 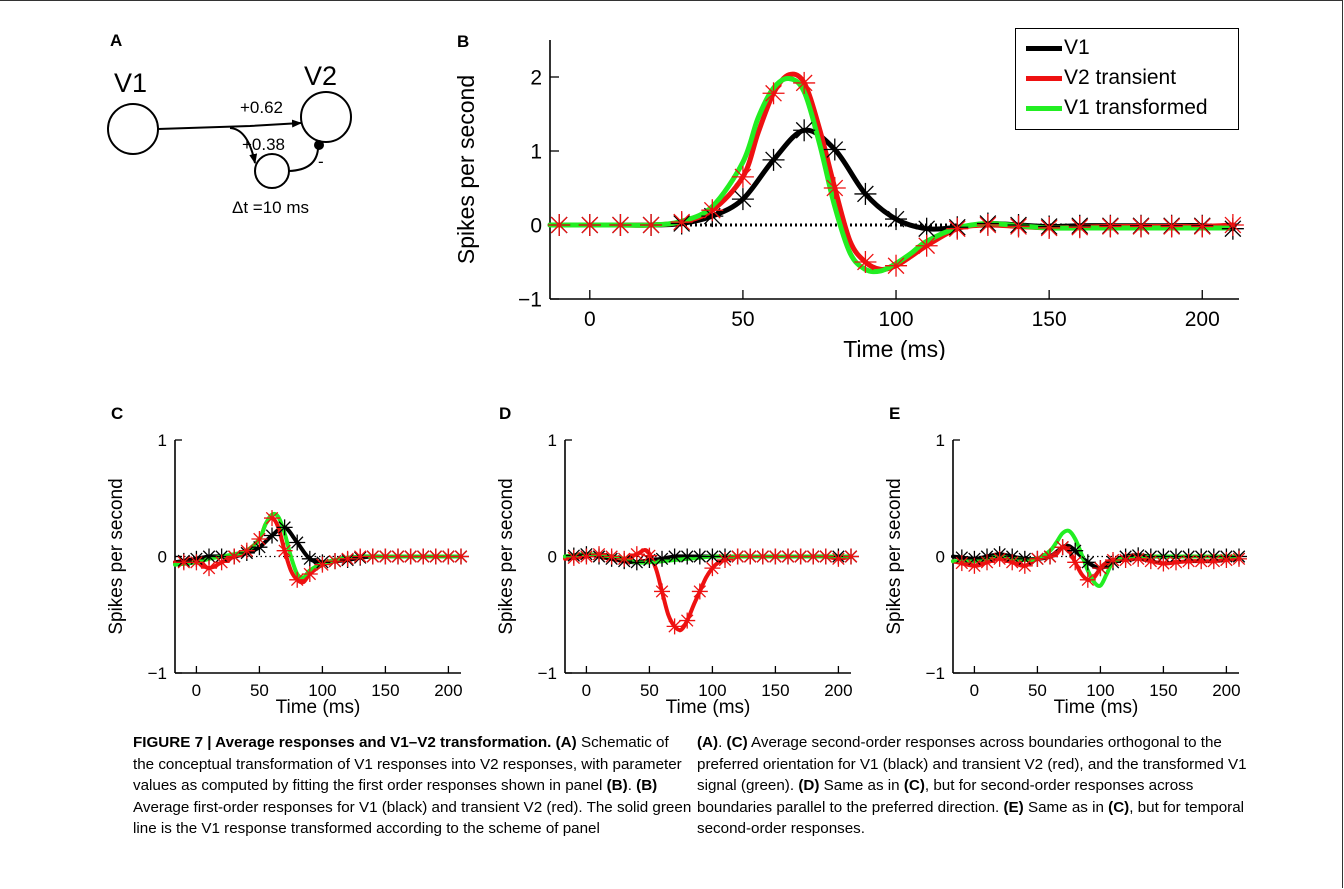 I want to click on x-axis-label: Time (ms), so click(x=1096, y=707).